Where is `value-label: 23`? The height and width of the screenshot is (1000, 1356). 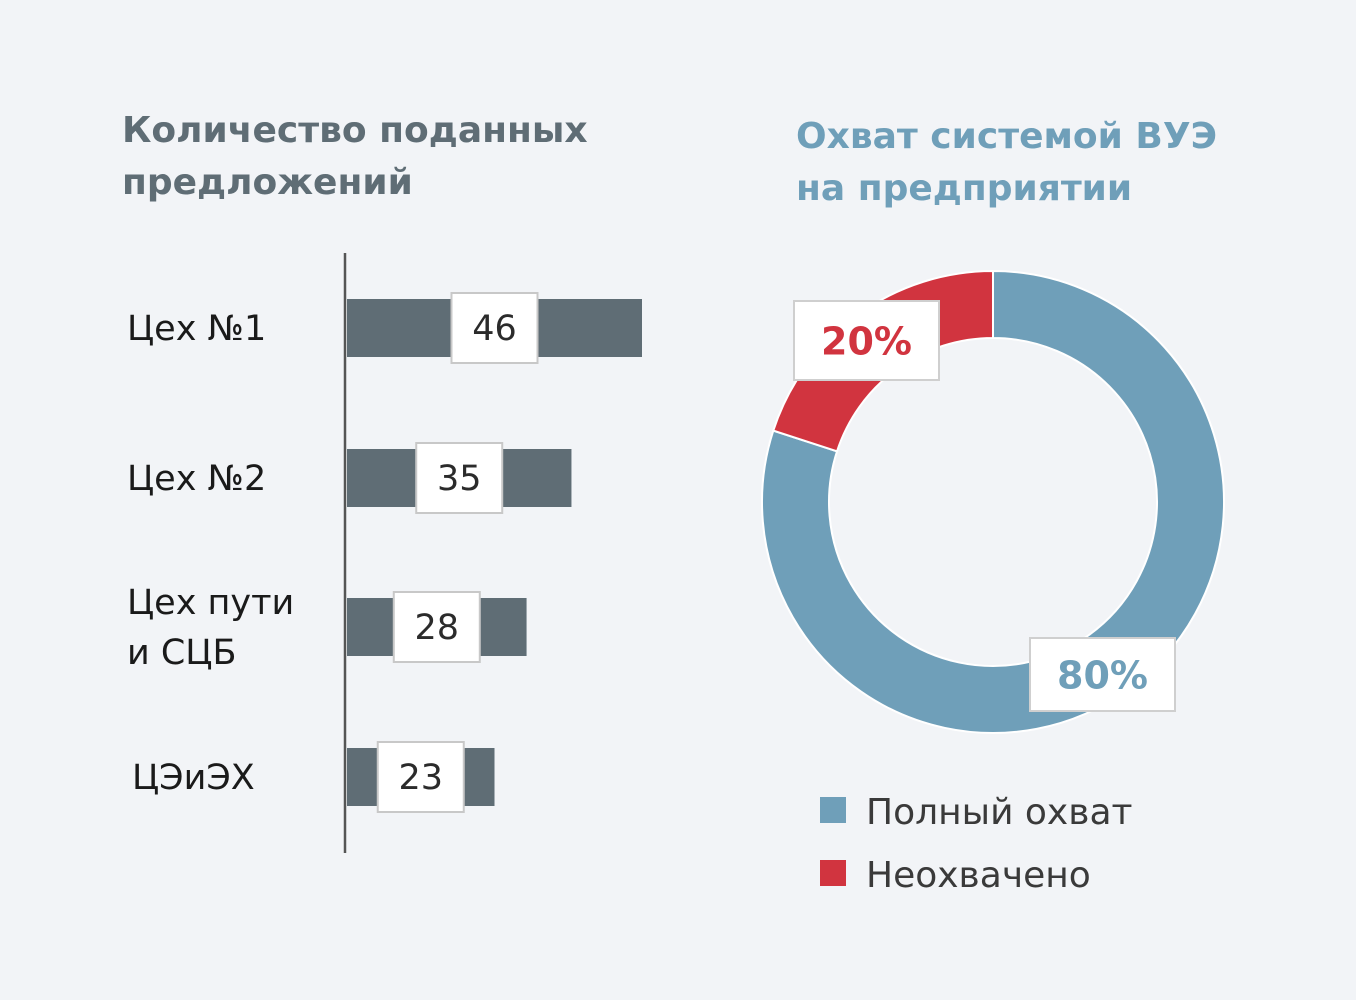 value-label: 23 is located at coordinates (420, 778).